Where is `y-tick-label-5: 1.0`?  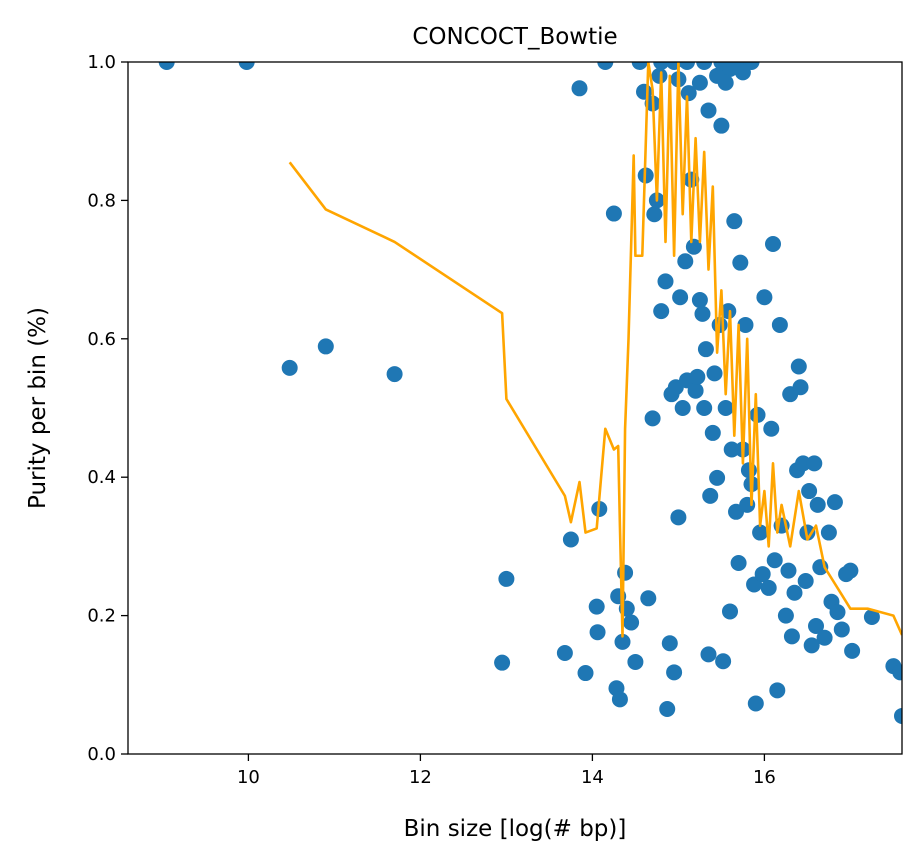 y-tick-label-5: 1.0 is located at coordinates (101, 62).